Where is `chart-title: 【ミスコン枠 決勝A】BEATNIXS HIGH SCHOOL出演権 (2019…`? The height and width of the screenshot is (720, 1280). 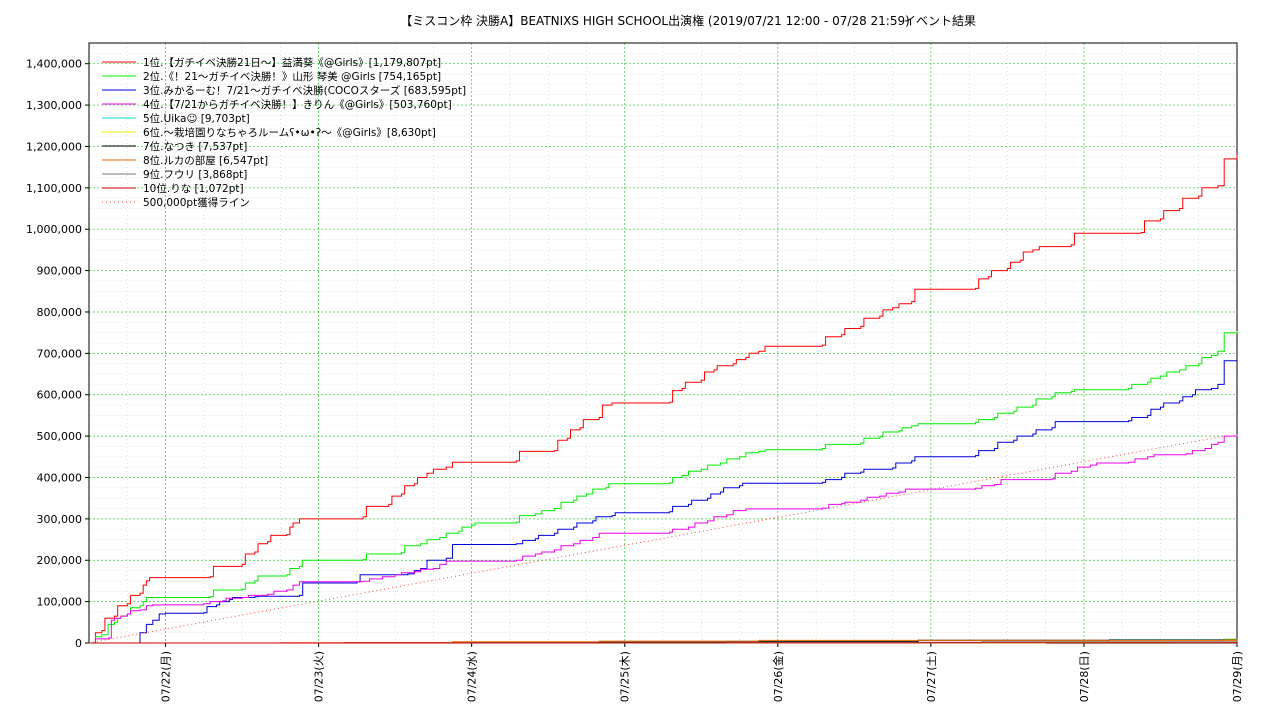 chart-title: 【ミスコン枠 決勝A】BEATNIXS HIGH SCHOOL出演権 (2019… is located at coordinates (655, 20).